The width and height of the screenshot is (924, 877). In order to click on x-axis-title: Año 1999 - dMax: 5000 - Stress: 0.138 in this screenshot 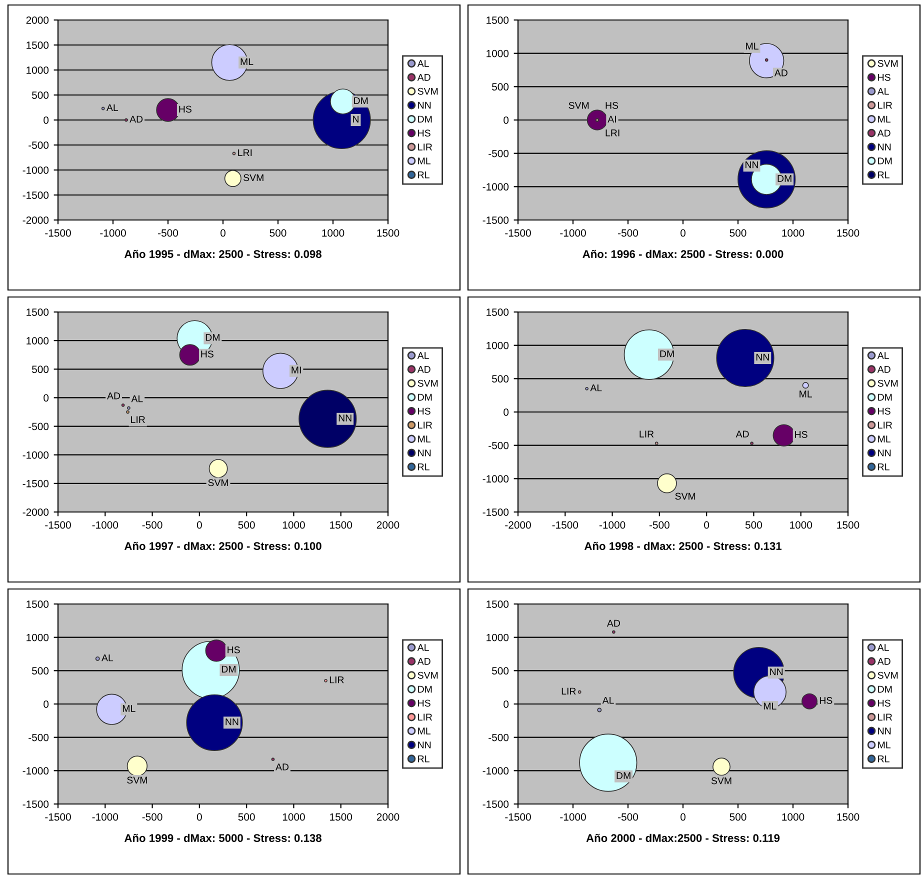, I will do `click(223, 838)`.